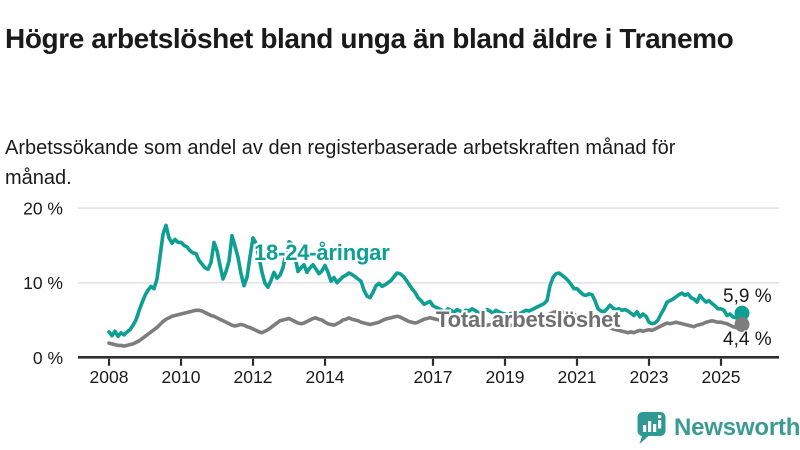  What do you see at coordinates (577, 377) in the screenshot?
I see `x-axis-tick-label: 2021` at bounding box center [577, 377].